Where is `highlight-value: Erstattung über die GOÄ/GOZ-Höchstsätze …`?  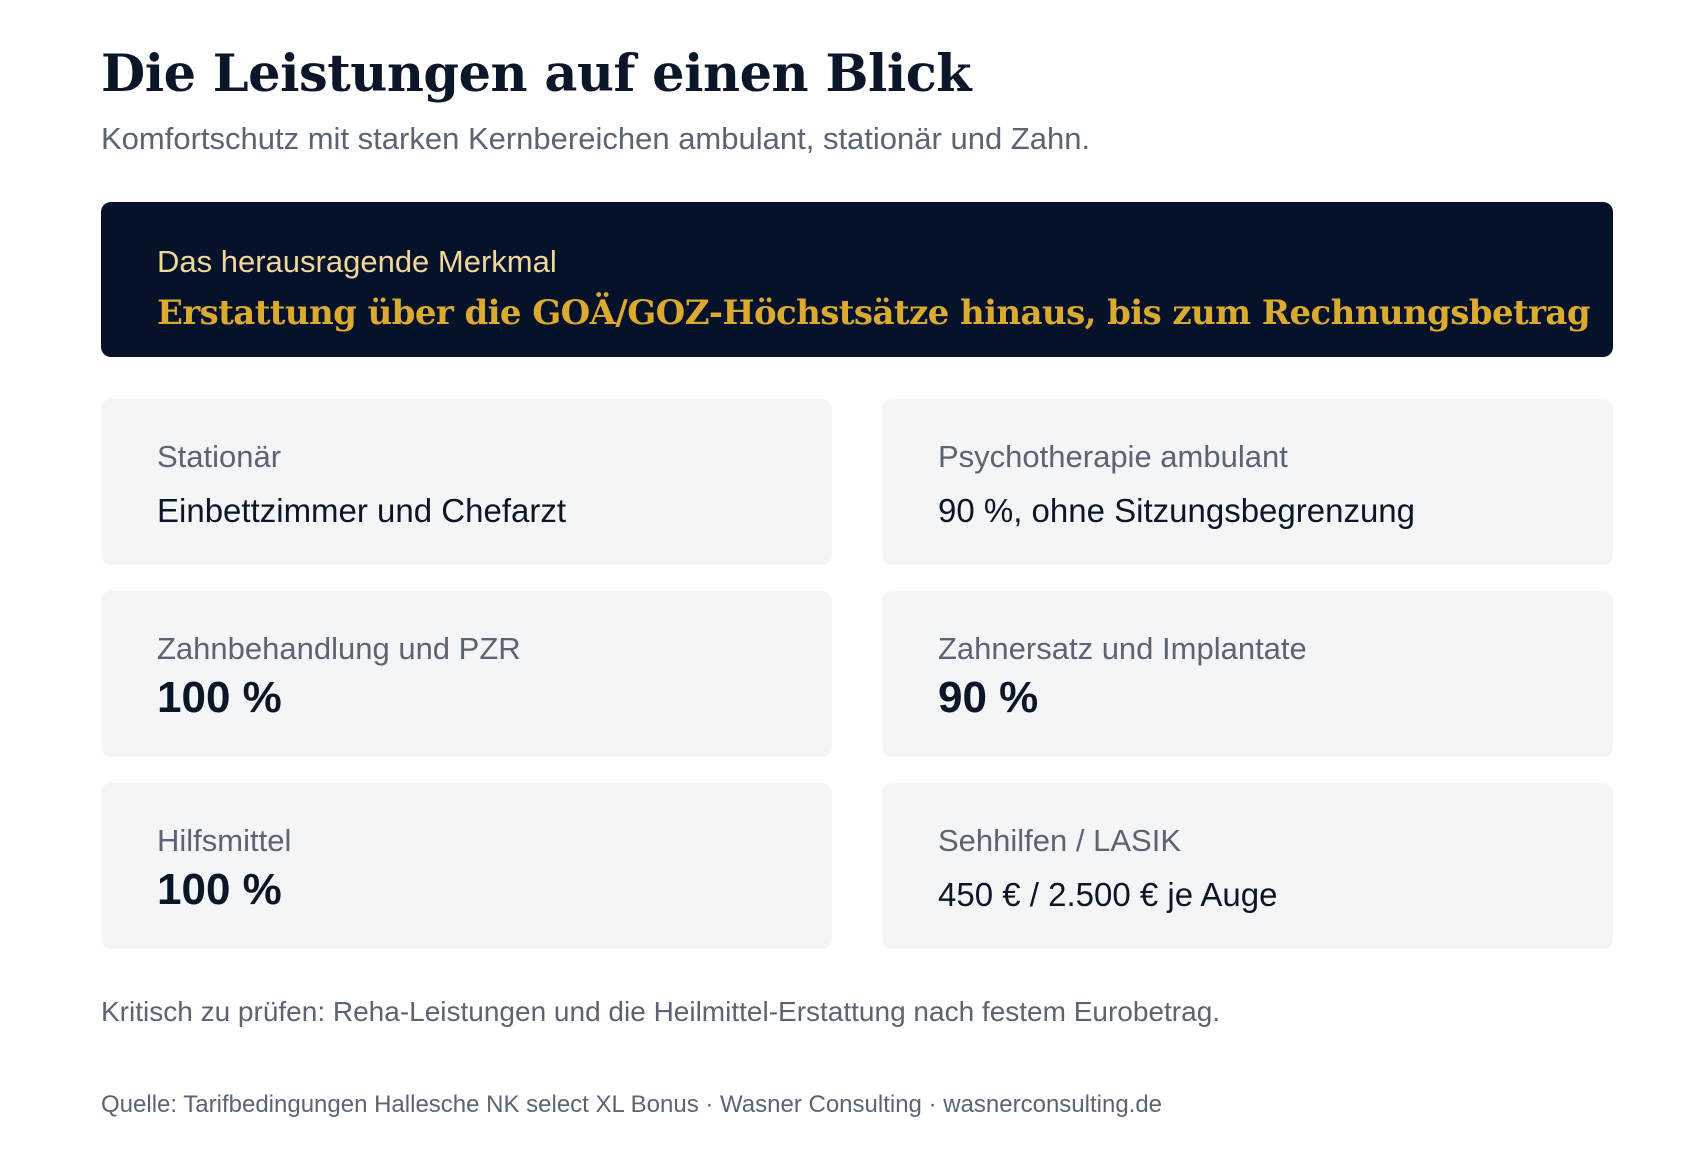 highlight-value: Erstattung über die GOÄ/GOZ-Höchstsätze … is located at coordinates (874, 313).